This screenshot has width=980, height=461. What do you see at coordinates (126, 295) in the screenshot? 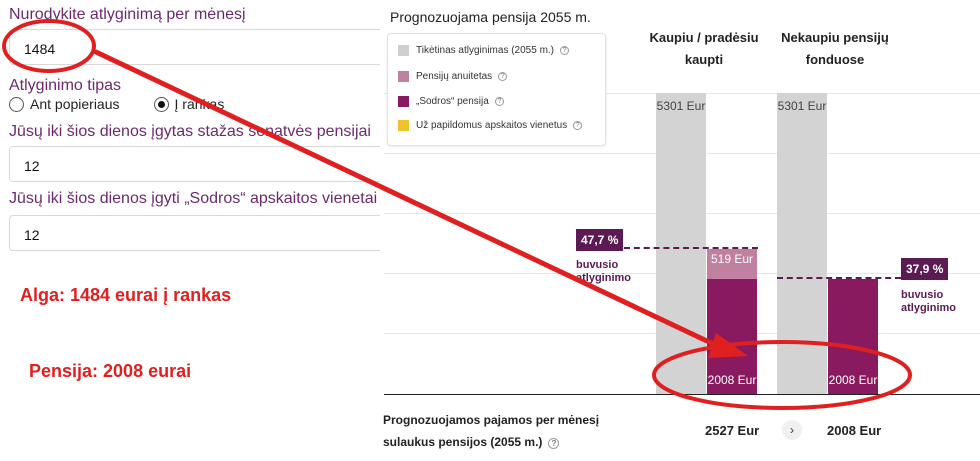
I see `salary-annotation: Alga: 1484 eurai į rankas` at bounding box center [126, 295].